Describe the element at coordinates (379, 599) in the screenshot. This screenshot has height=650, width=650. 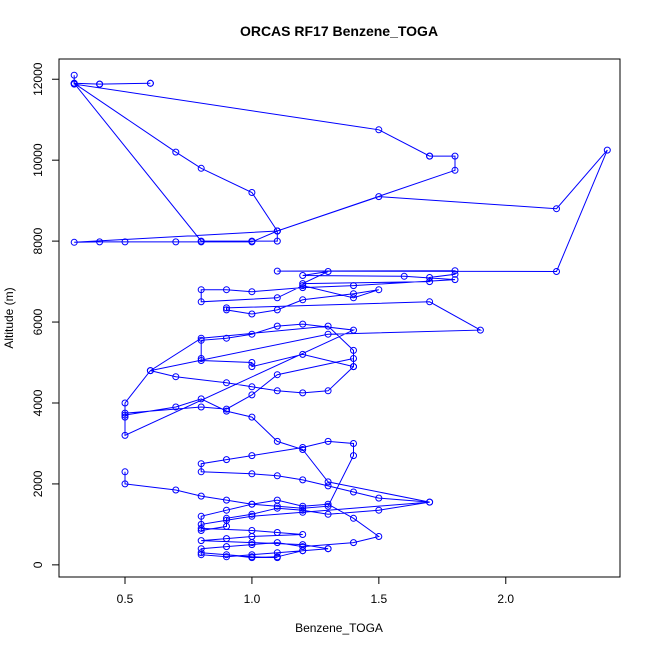
I see `x-tick-label: 1.5` at that location.